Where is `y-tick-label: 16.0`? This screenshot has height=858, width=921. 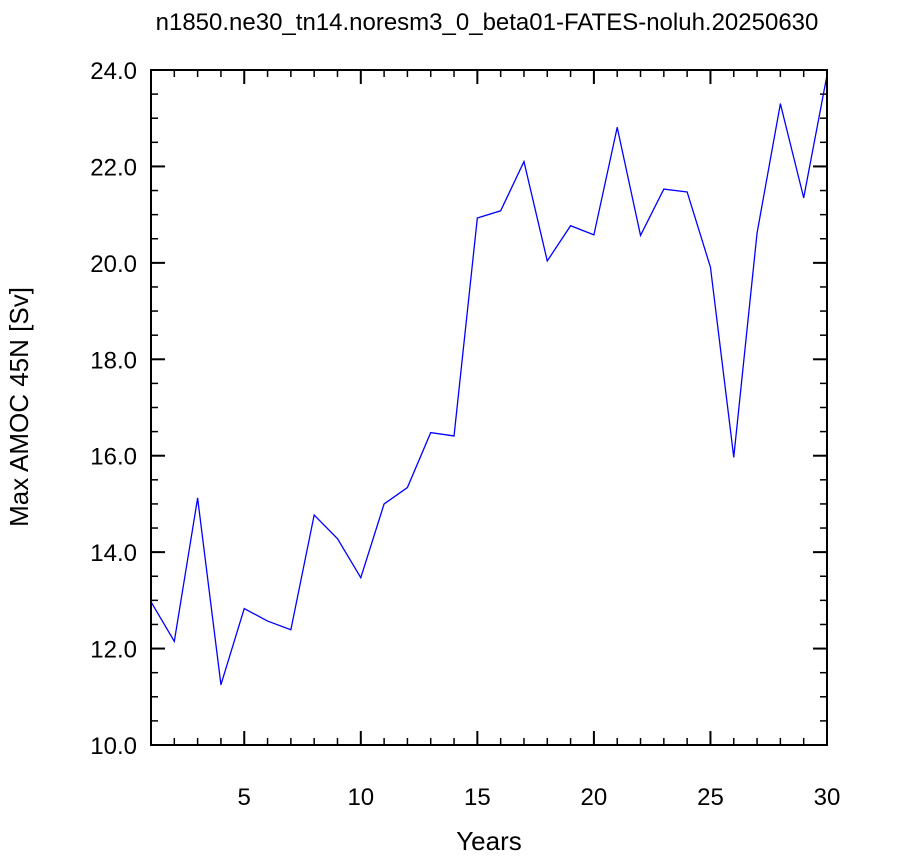
y-tick-label: 16.0 is located at coordinates (113, 457).